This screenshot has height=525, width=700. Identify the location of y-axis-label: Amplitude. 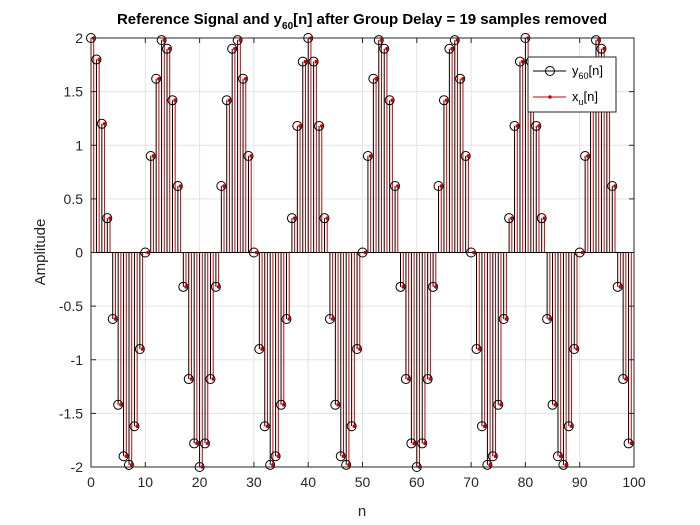
(40, 252).